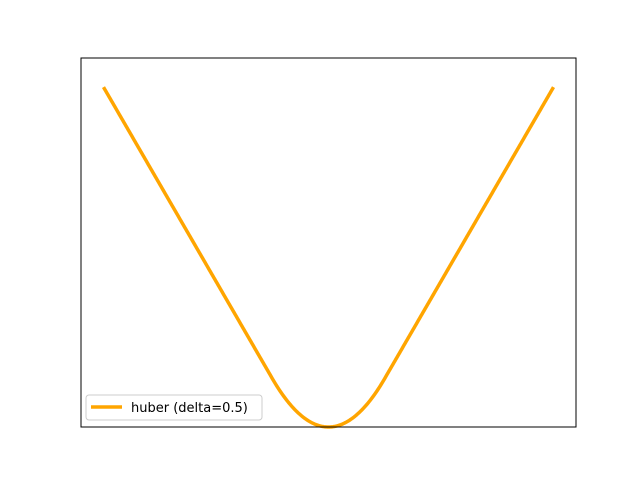  Describe the element at coordinates (189, 408) in the screenshot. I see `legend-label: huber (delta=0.5)` at that location.